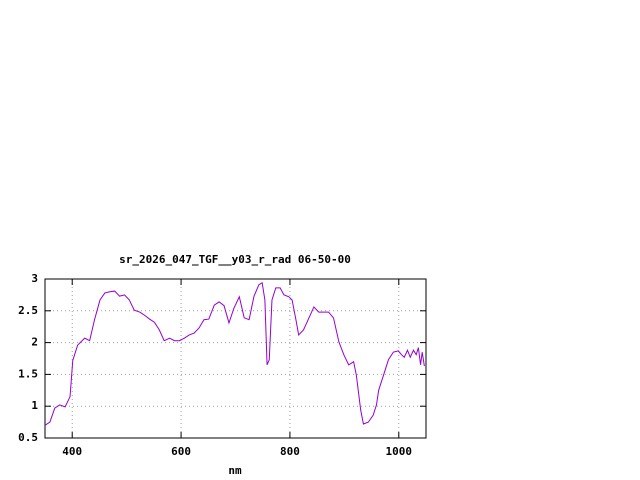 The image size is (640, 480). I want to click on x-tick-label: 1000, so click(399, 451).